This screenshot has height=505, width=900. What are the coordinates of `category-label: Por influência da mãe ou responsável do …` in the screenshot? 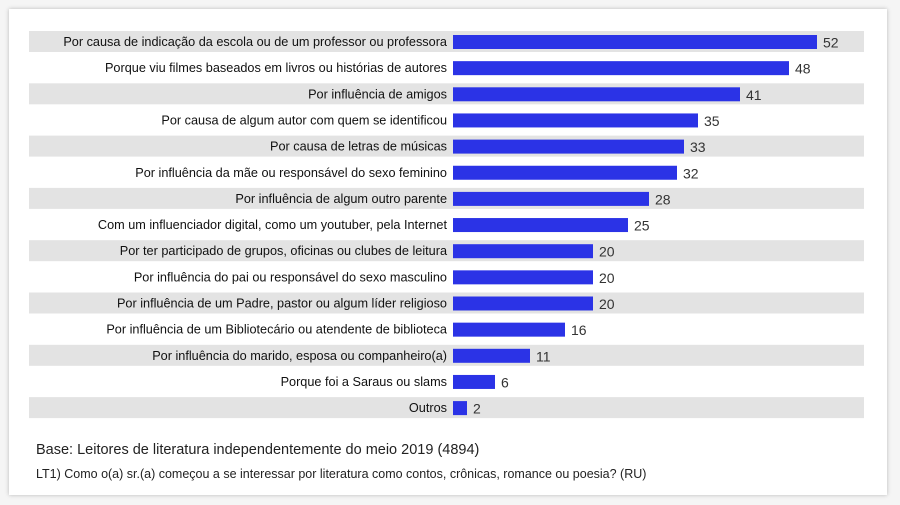 It's located at (291, 173).